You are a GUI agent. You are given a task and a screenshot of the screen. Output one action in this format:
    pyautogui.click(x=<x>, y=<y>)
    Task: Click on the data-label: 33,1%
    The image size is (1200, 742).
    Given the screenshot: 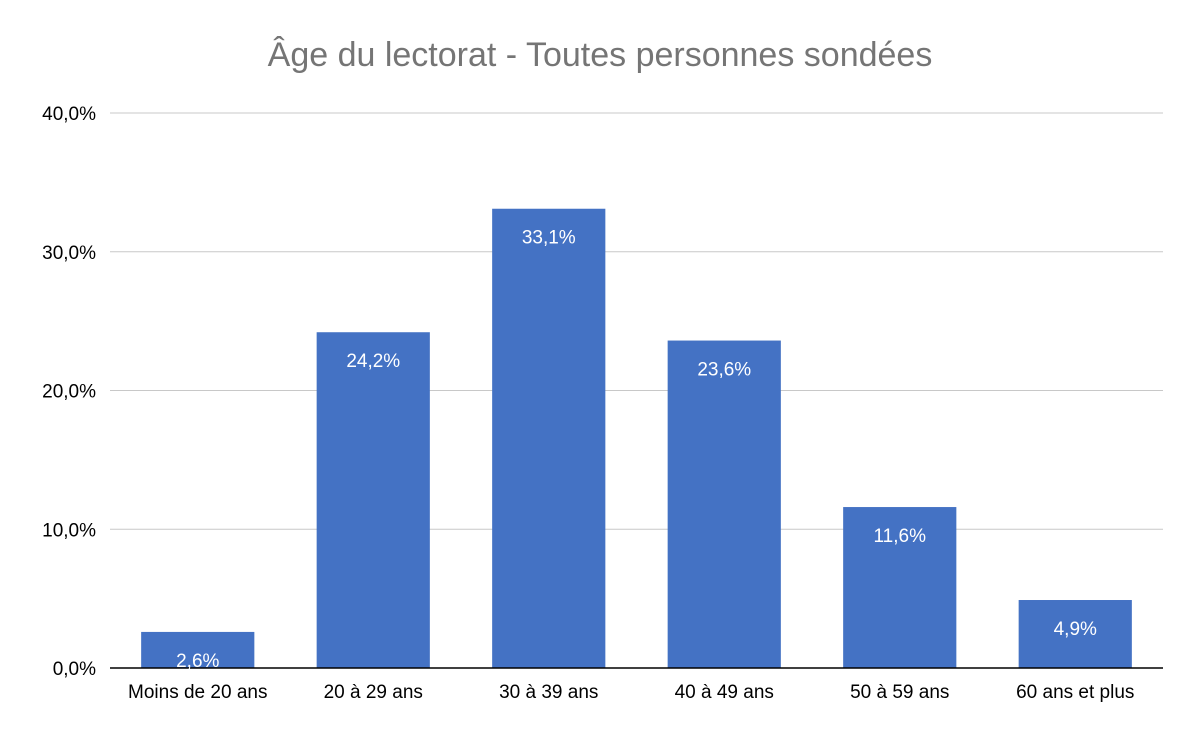 What is the action you would take?
    pyautogui.click(x=549, y=238)
    